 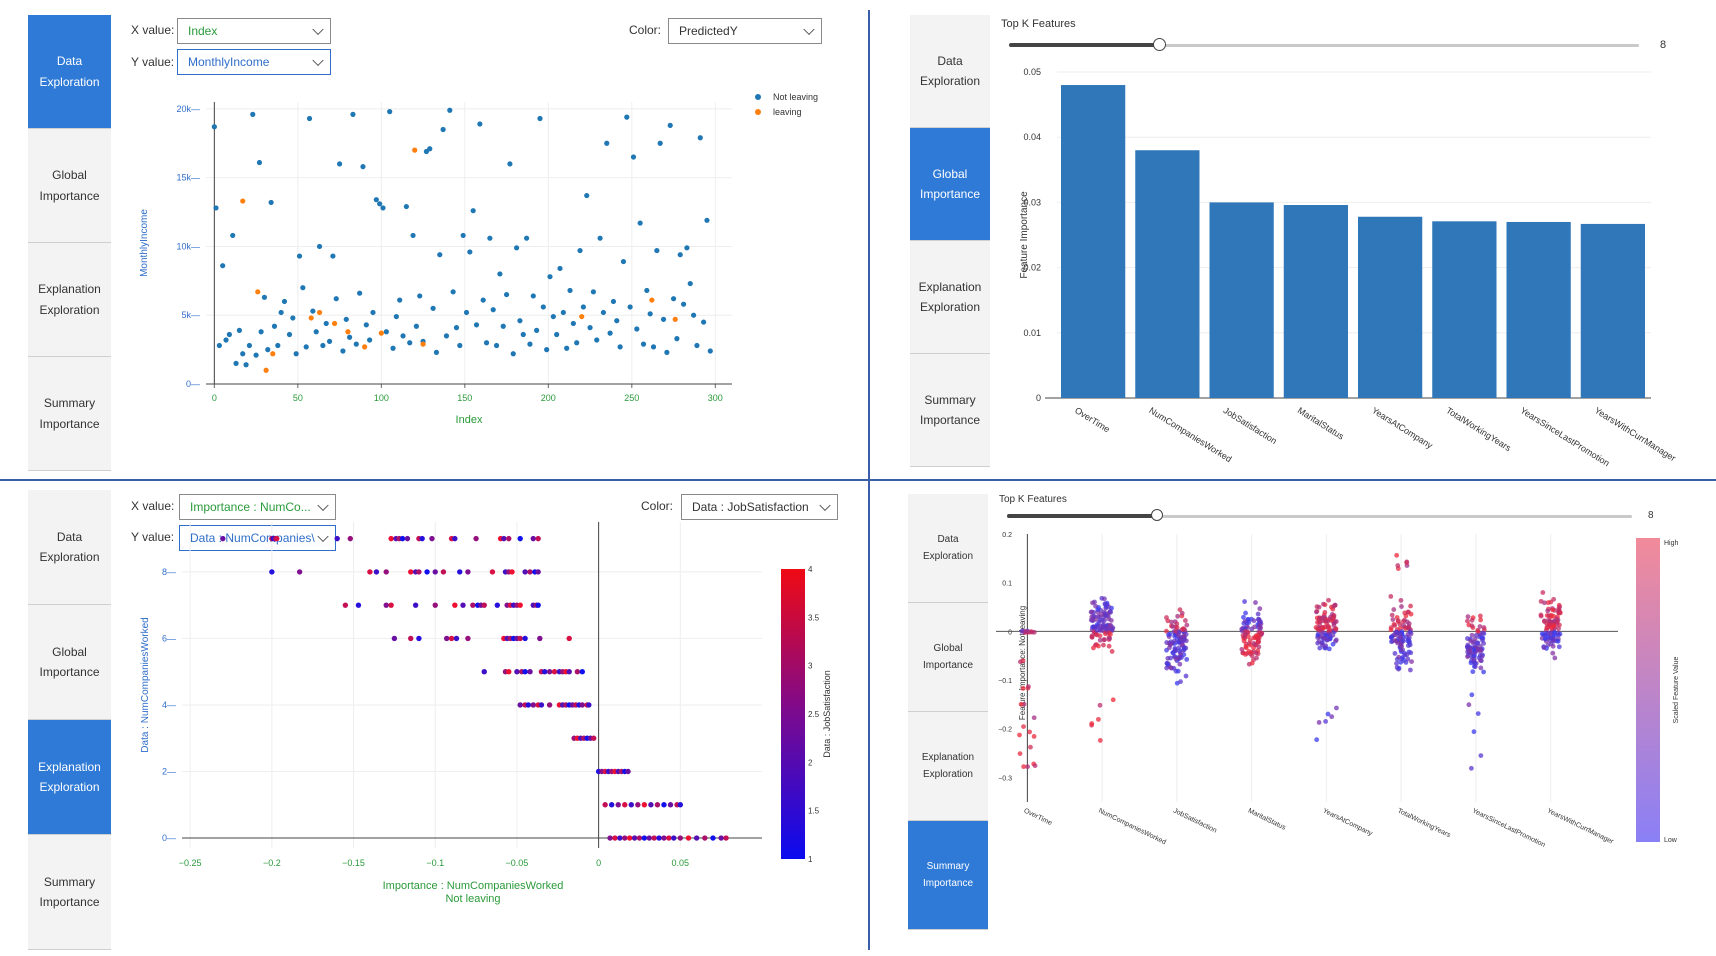 What do you see at coordinates (1315, 301) in the screenshot?
I see `bar` at bounding box center [1315, 301].